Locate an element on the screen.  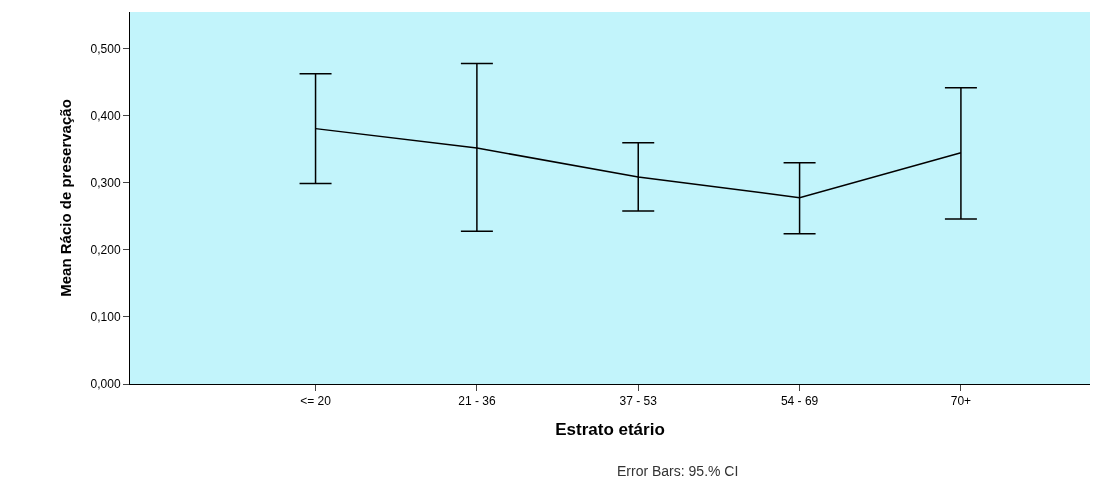
y-tick-label: 0,300 is located at coordinates (105, 183).